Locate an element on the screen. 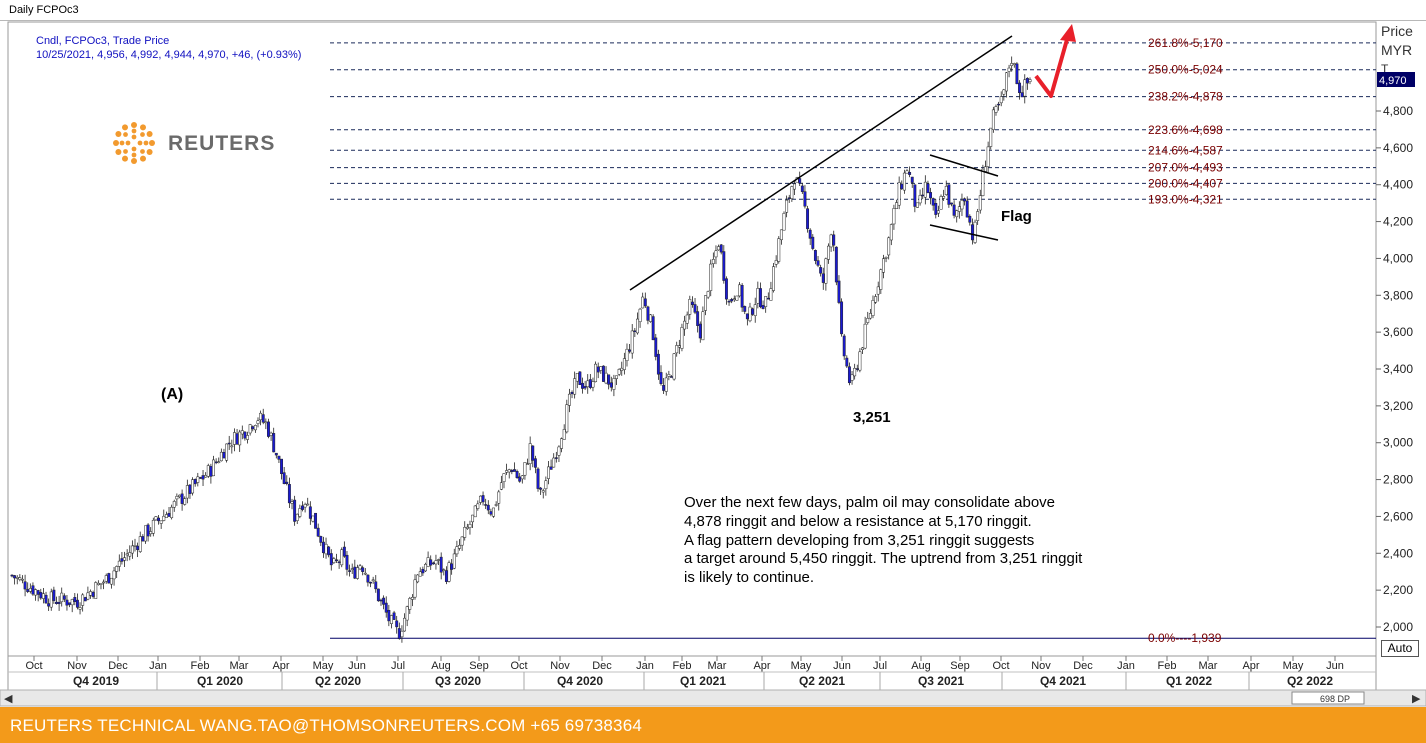  x-month-label: Feb is located at coordinates (682, 666).